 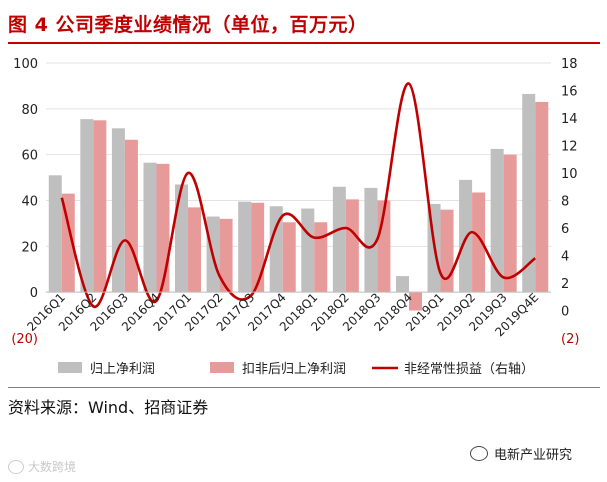 I want to click on legend-label: 扣非后归上净利润, so click(x=294, y=369).